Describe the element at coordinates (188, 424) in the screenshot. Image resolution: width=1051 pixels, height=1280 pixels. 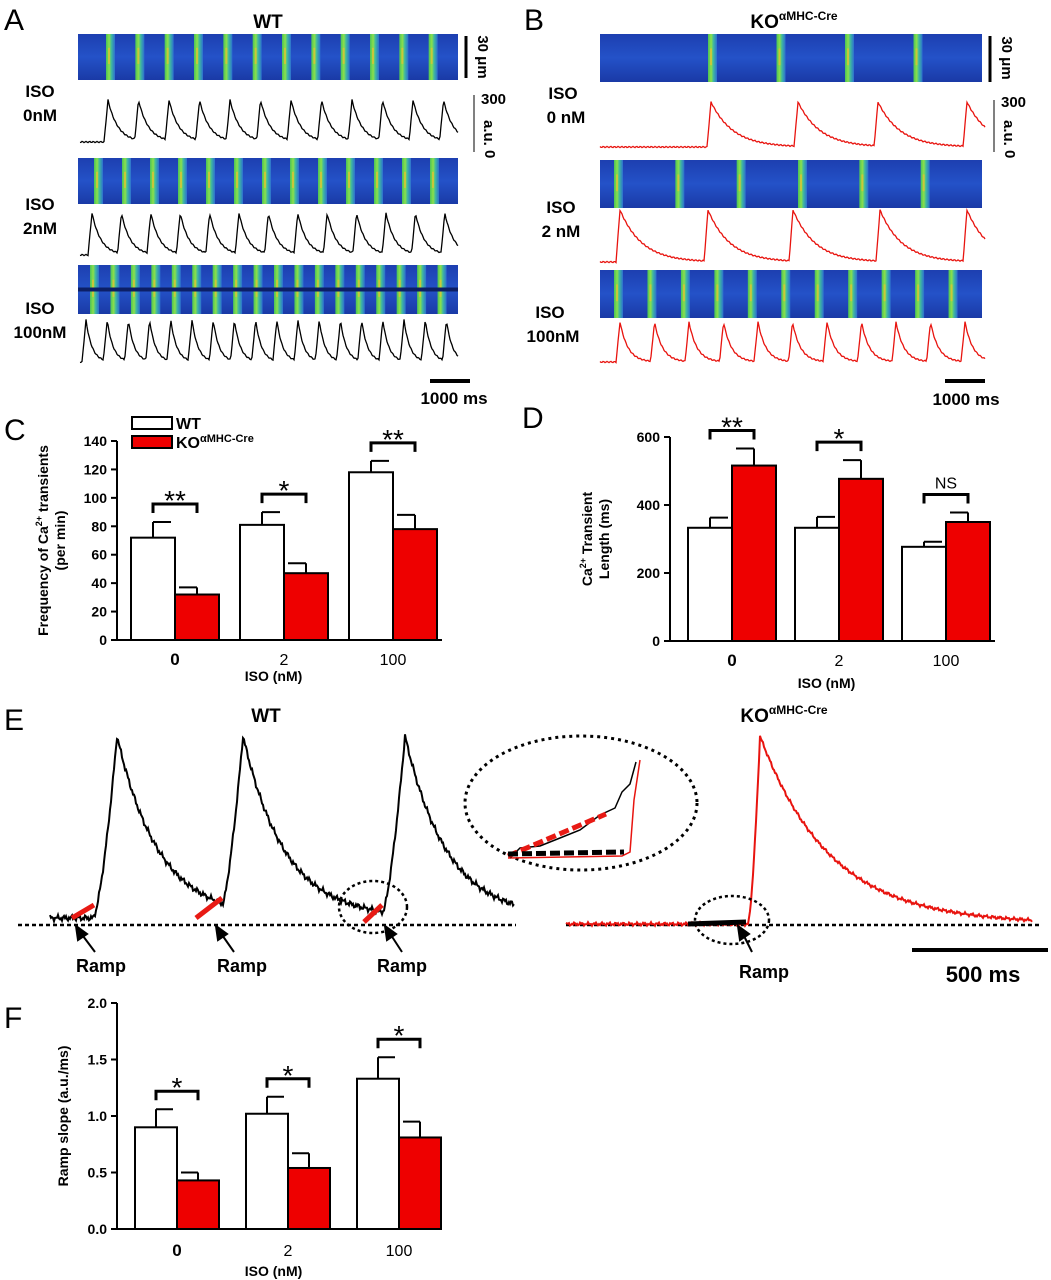
I see `legend-wt-label: WT` at that location.